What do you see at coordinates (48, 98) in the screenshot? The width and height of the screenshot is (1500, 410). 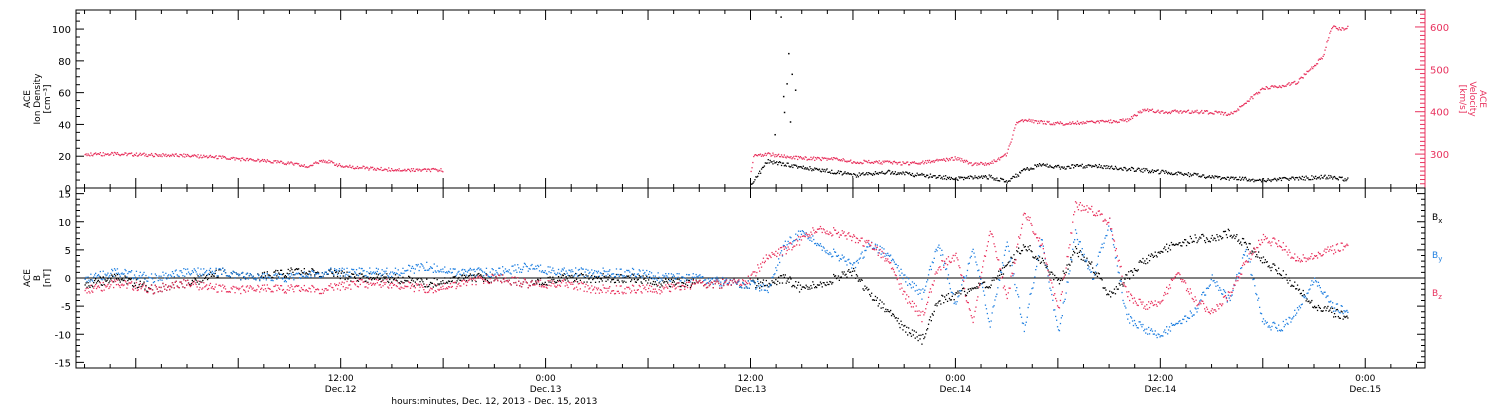 I see `density-axis-label-line: [cm⁻³]` at bounding box center [48, 98].